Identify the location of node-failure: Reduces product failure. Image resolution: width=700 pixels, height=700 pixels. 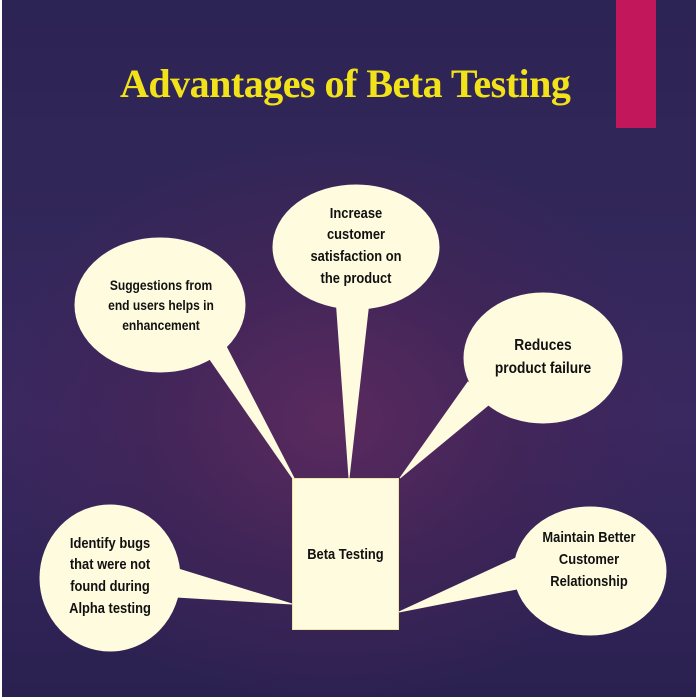
(543, 356).